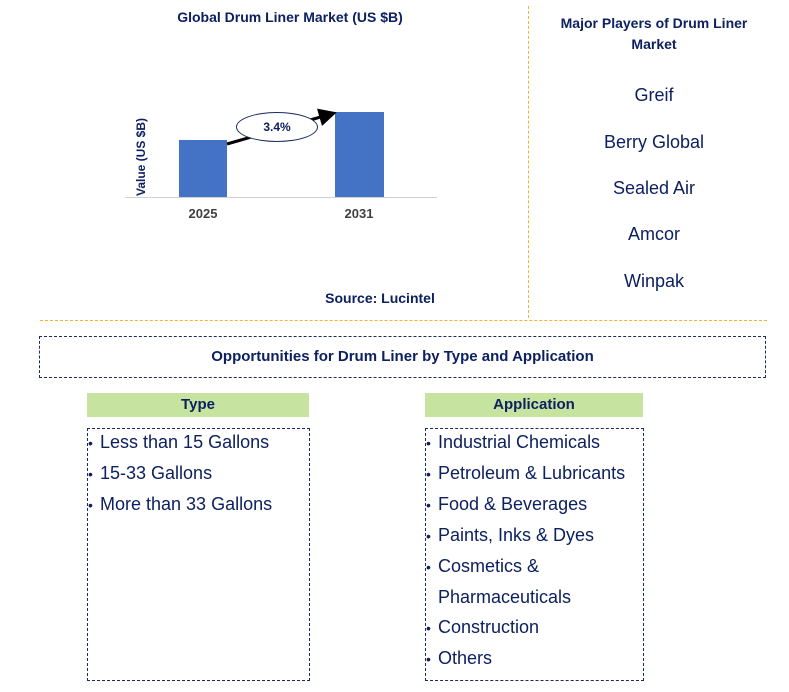 Image resolution: width=789 pixels, height=692 pixels. What do you see at coordinates (653, 234) in the screenshot?
I see `player-item: Amcor` at bounding box center [653, 234].